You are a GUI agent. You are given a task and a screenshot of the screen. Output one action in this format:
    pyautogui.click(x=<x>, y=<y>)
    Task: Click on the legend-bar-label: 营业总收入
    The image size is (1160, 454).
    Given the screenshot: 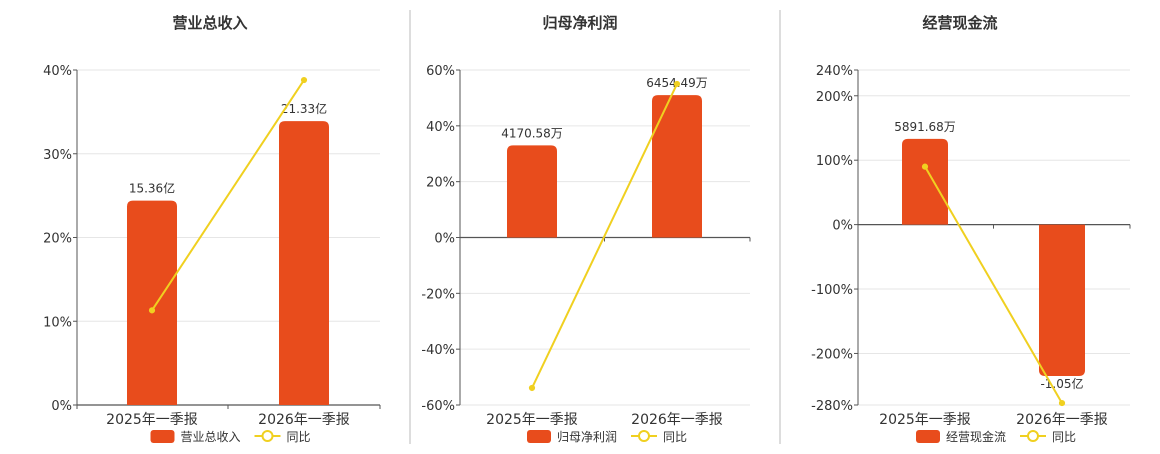 What is the action you would take?
    pyautogui.click(x=211, y=437)
    